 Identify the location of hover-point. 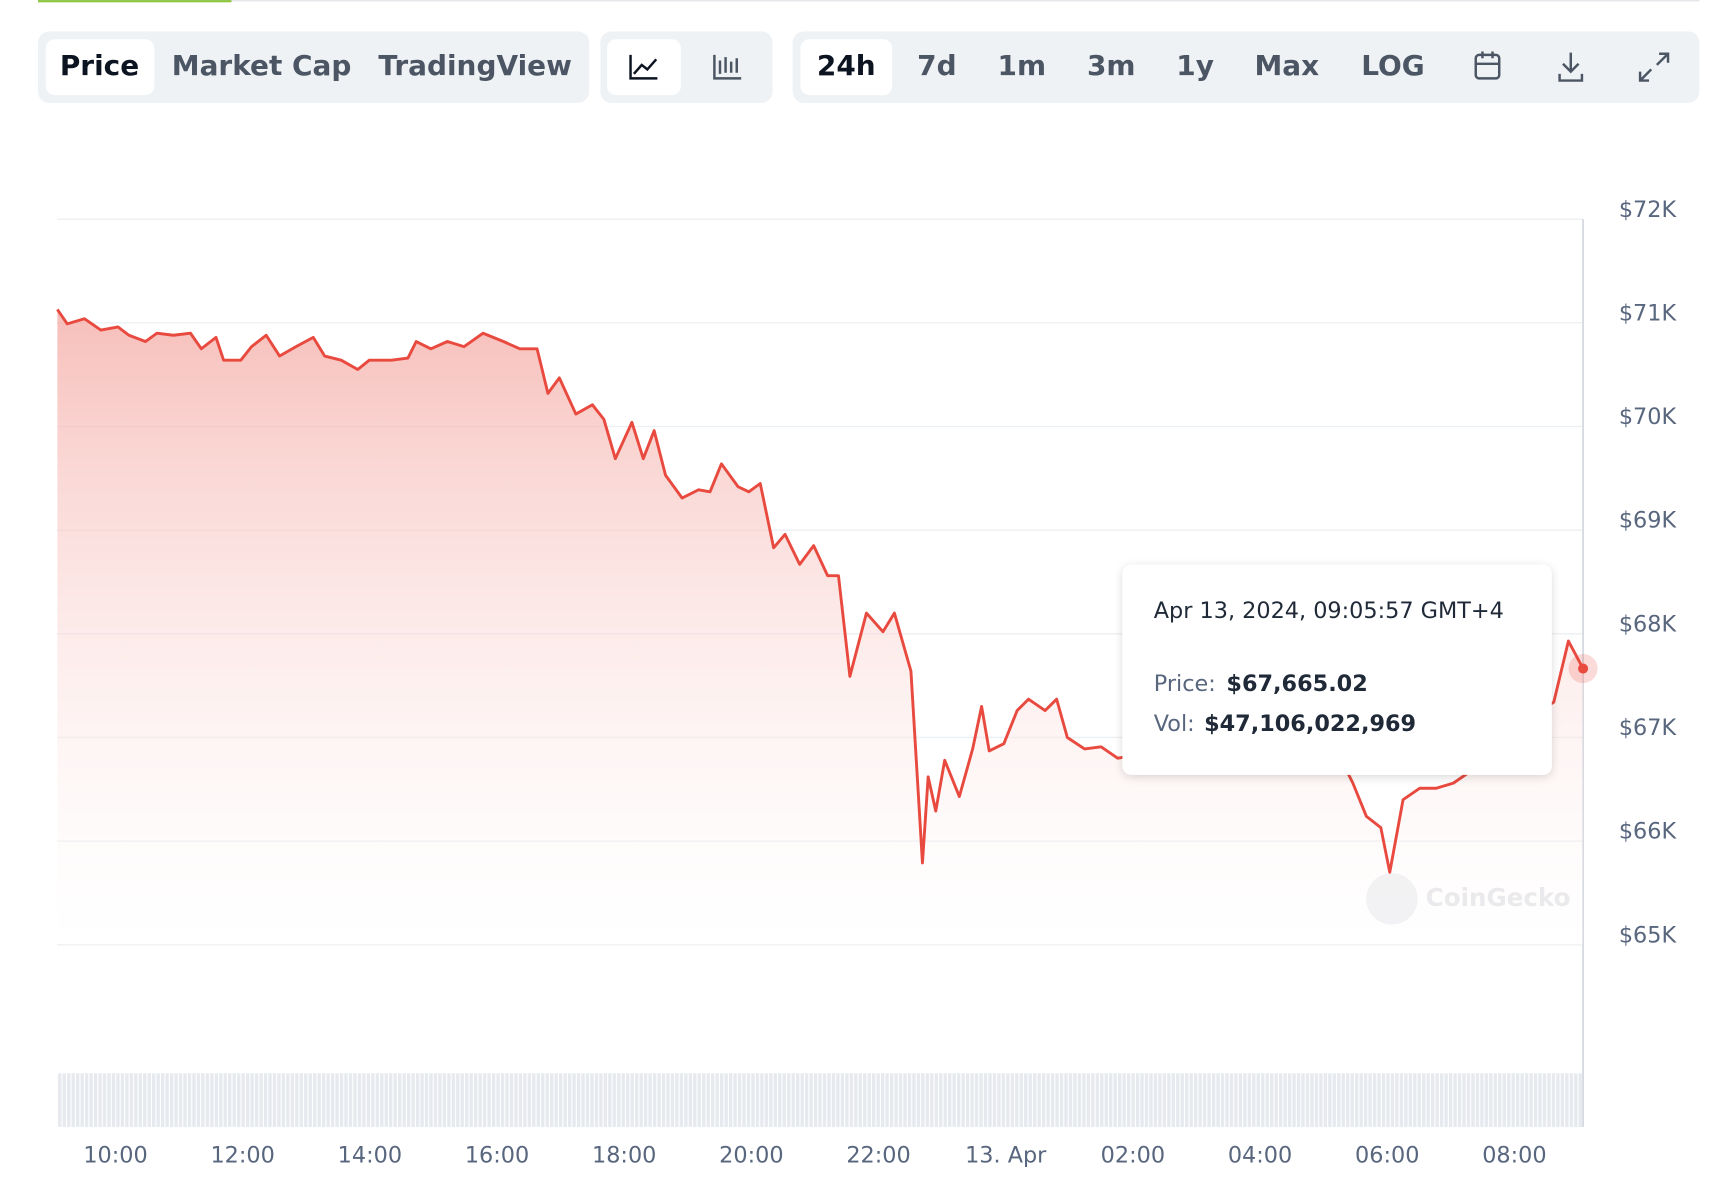
(1583, 668).